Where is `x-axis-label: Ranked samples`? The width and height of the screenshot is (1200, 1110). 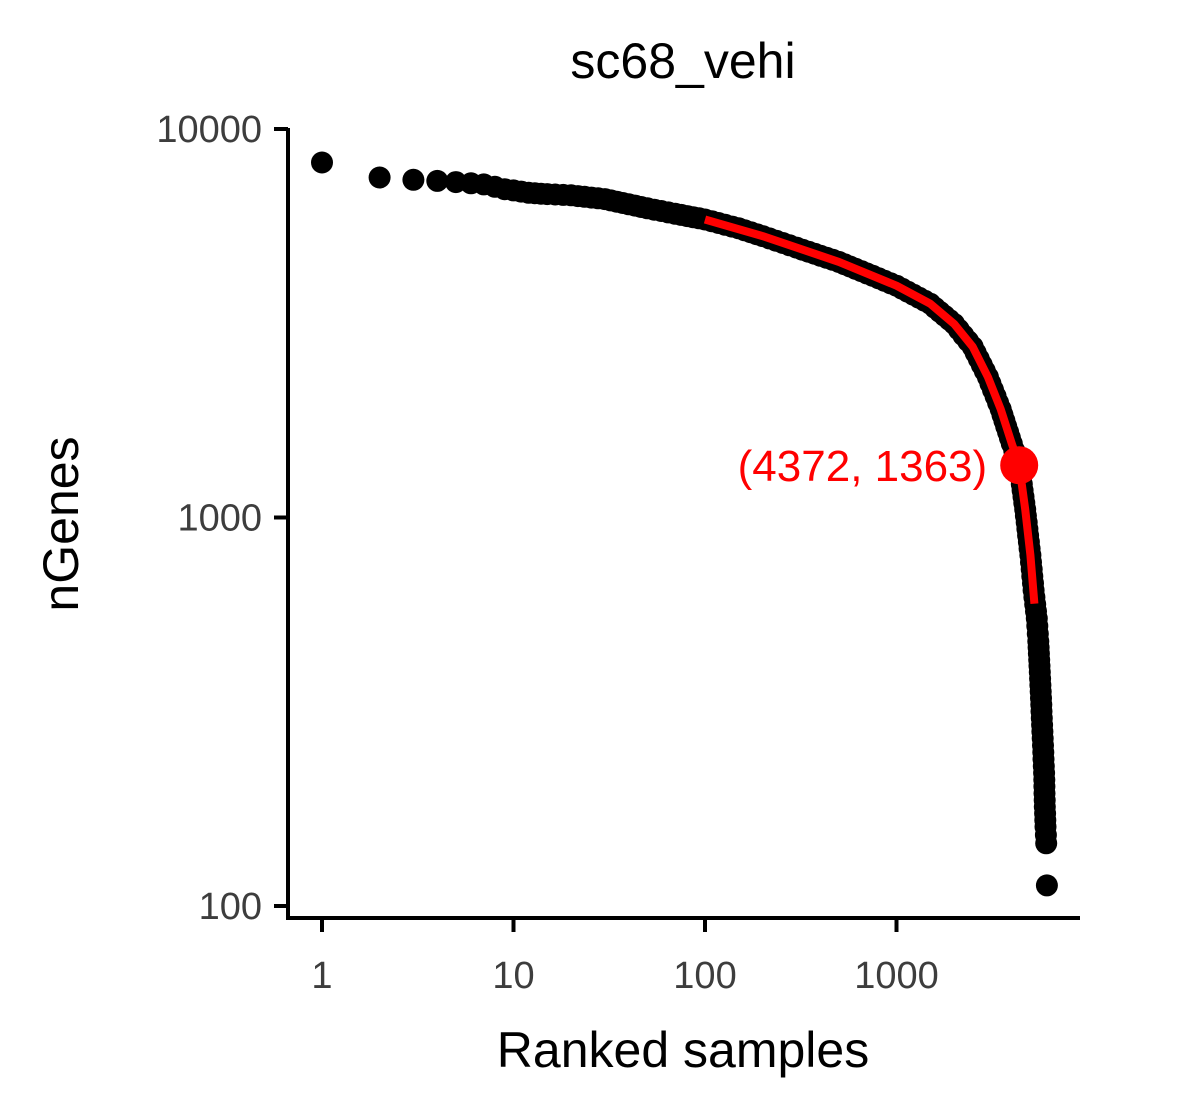
x-axis-label: Ranked samples is located at coordinates (683, 1050).